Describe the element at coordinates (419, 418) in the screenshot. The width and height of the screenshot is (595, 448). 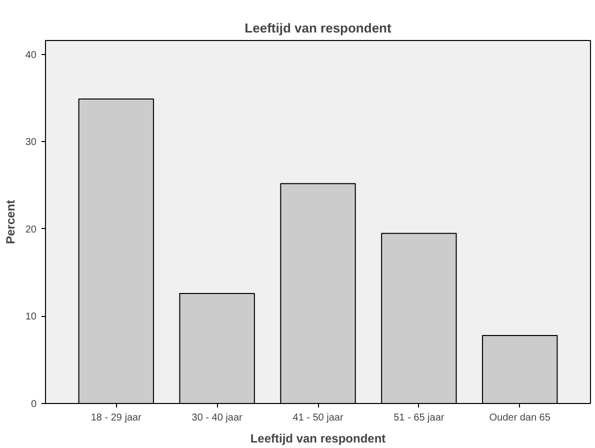
I see `x-tick-label: 51 - 65 jaar` at that location.